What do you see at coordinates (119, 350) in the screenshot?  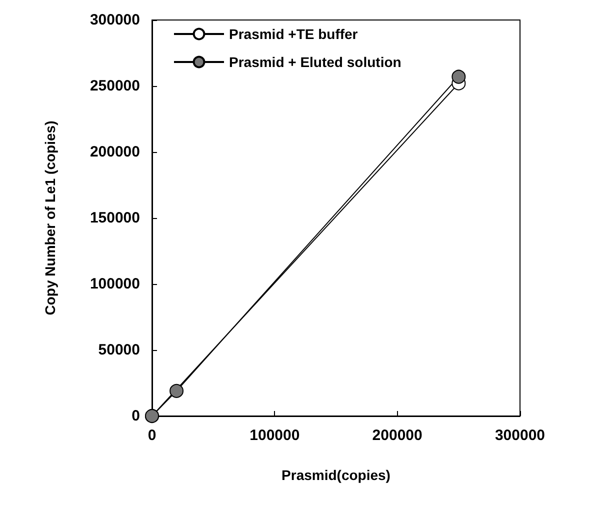 I see `y-tick-label: 50000` at bounding box center [119, 350].